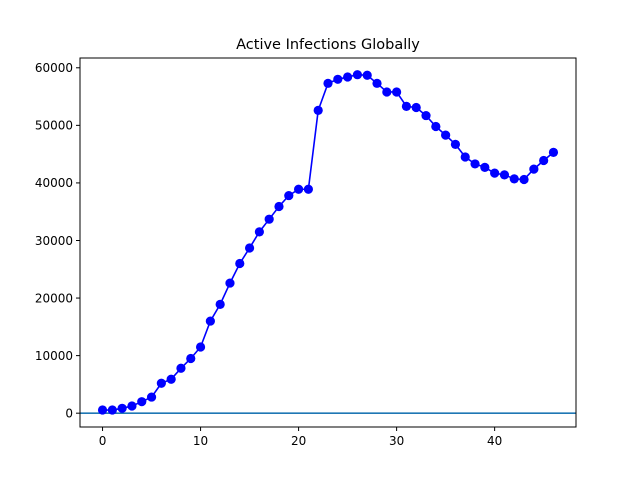  I want to click on y-tick-label: 60000, so click(54, 68).